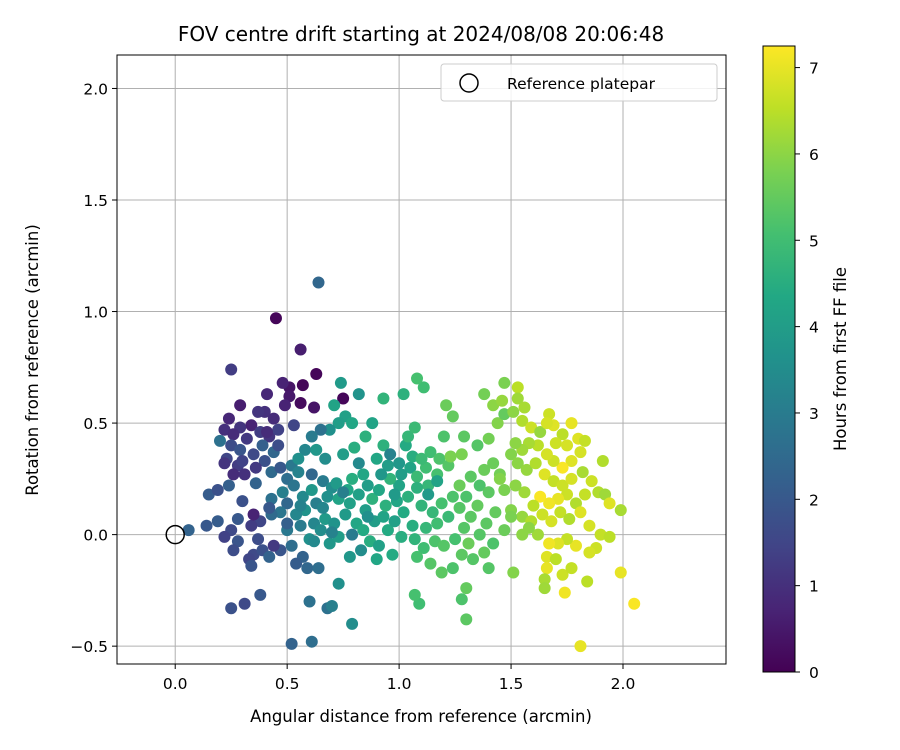  Describe the element at coordinates (807, 371) in the screenshot. I see `colorbar-ticks: 0 1 2 3 4 5 6 7` at that location.